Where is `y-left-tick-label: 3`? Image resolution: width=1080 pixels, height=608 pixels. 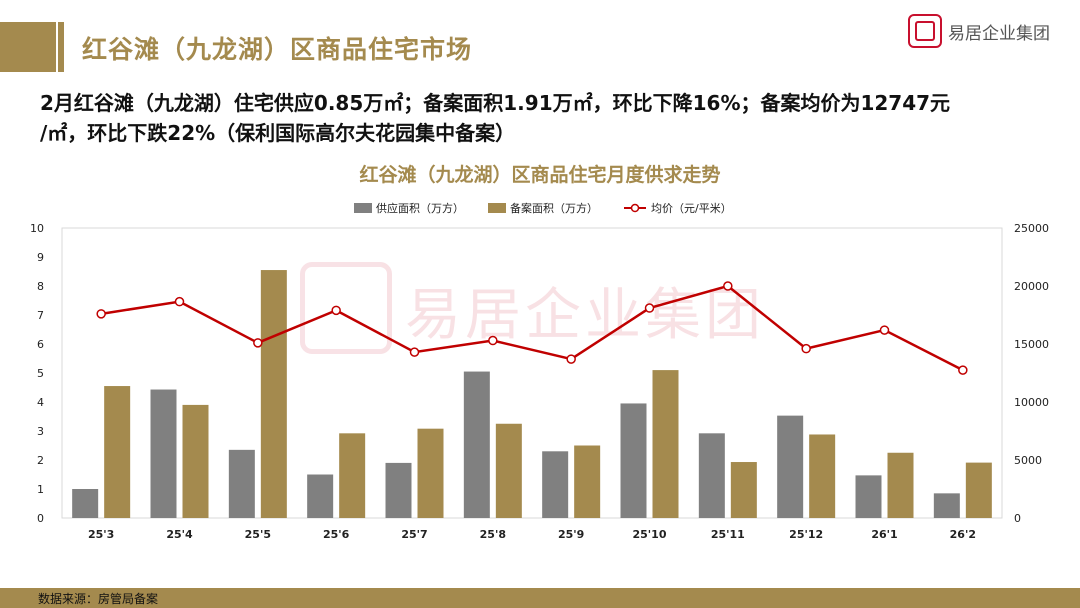
y-left-tick-label: 3 is located at coordinates (40, 431).